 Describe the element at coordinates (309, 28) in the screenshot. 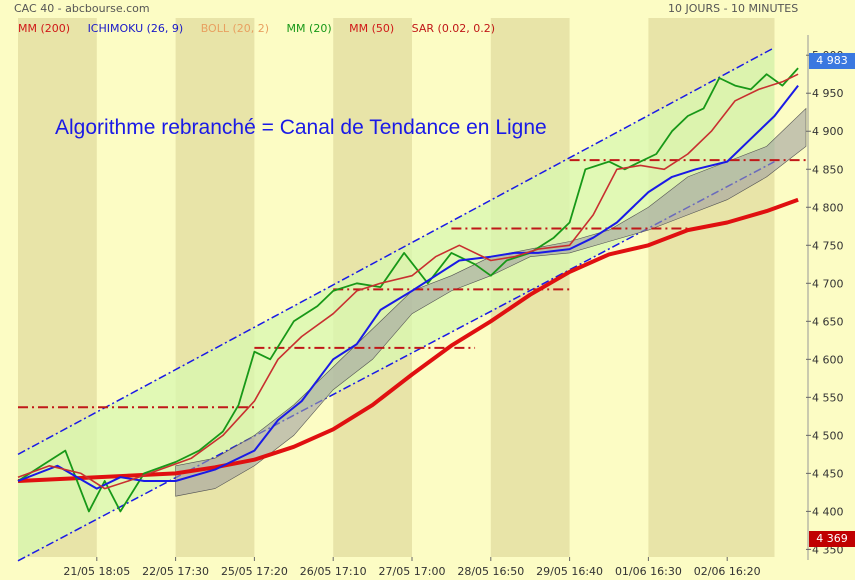

I see `legend-item-ma20: MM (20)` at that location.